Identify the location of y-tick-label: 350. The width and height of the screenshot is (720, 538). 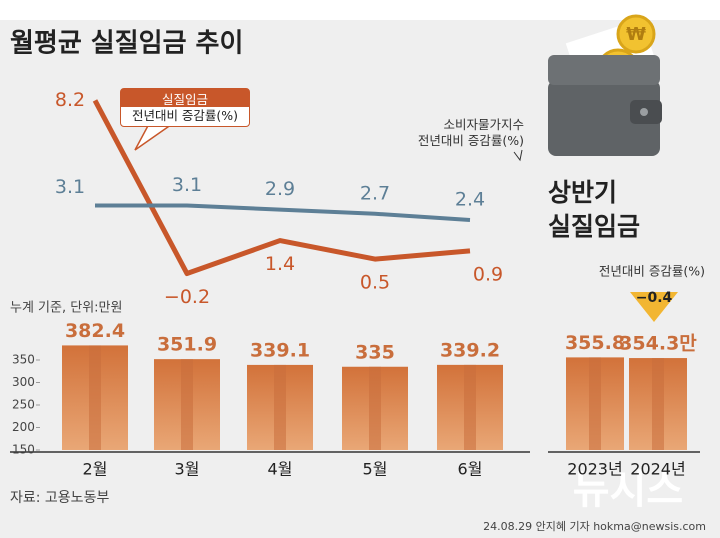
(23, 360).